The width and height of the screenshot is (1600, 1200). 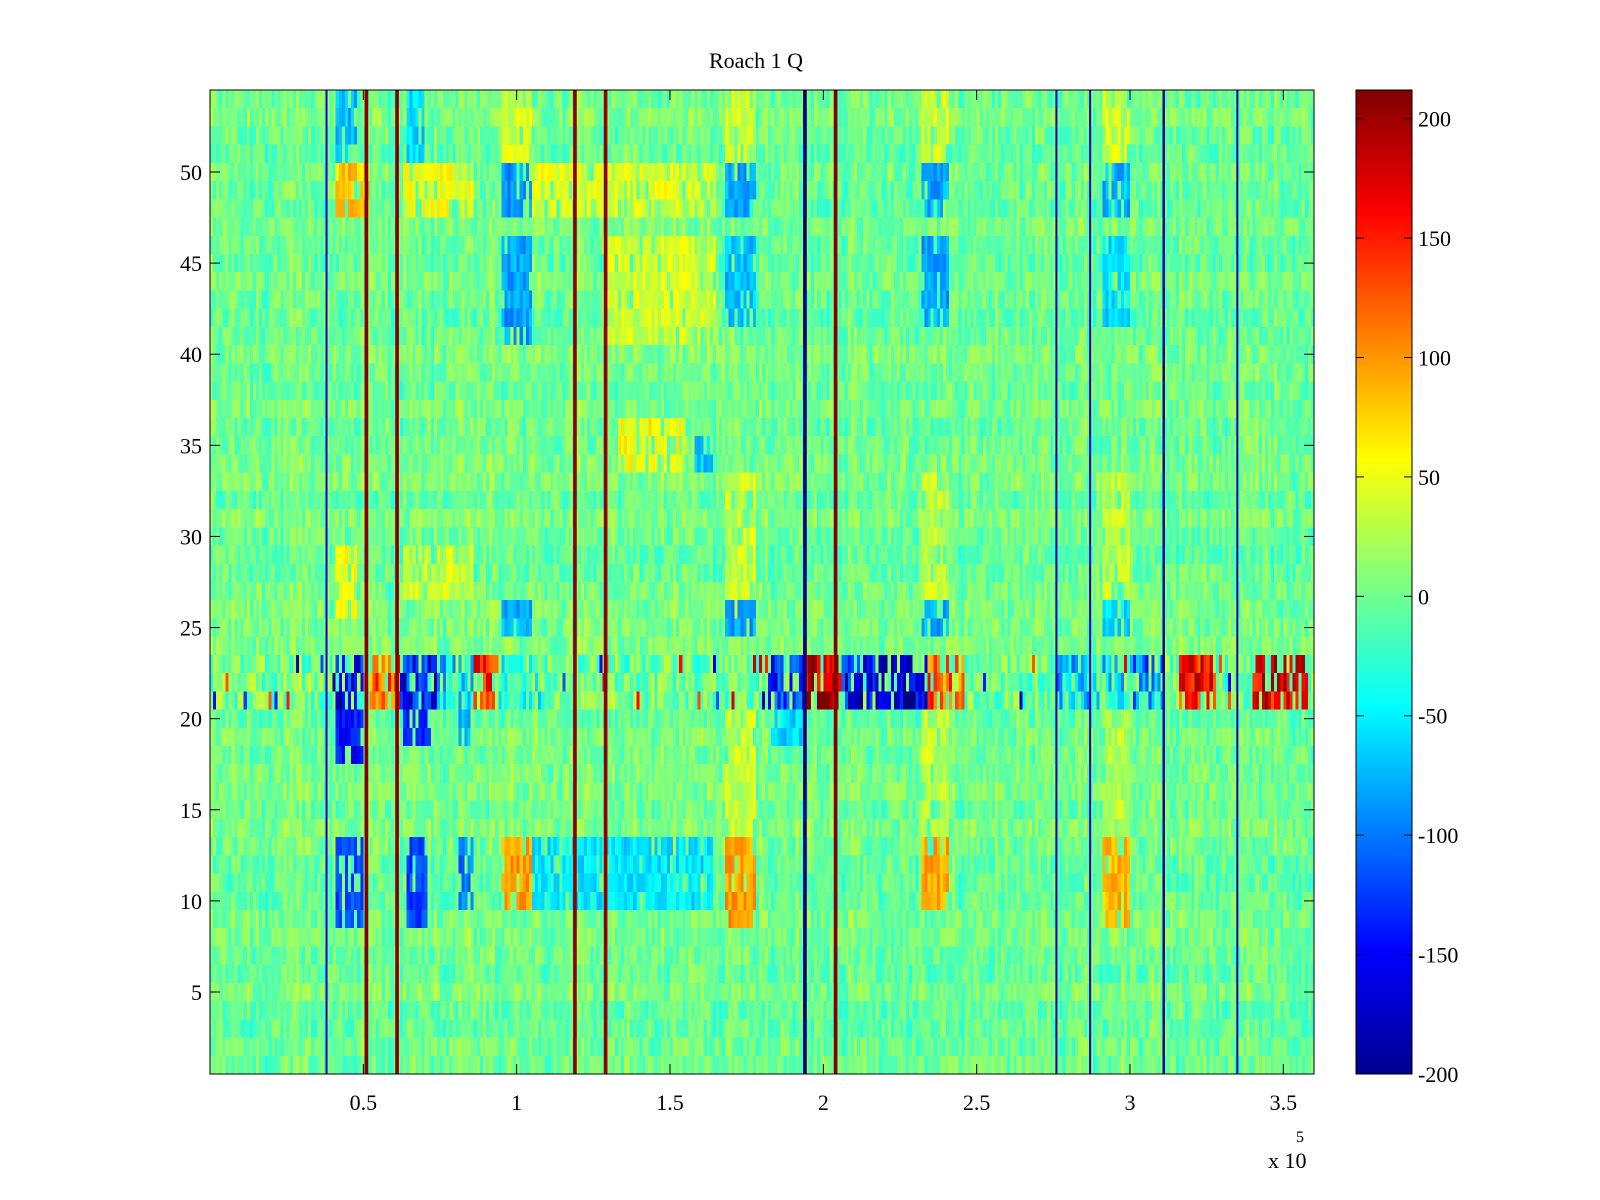 What do you see at coordinates (1434, 119) in the screenshot?
I see `colorbar-tick-label: 200` at bounding box center [1434, 119].